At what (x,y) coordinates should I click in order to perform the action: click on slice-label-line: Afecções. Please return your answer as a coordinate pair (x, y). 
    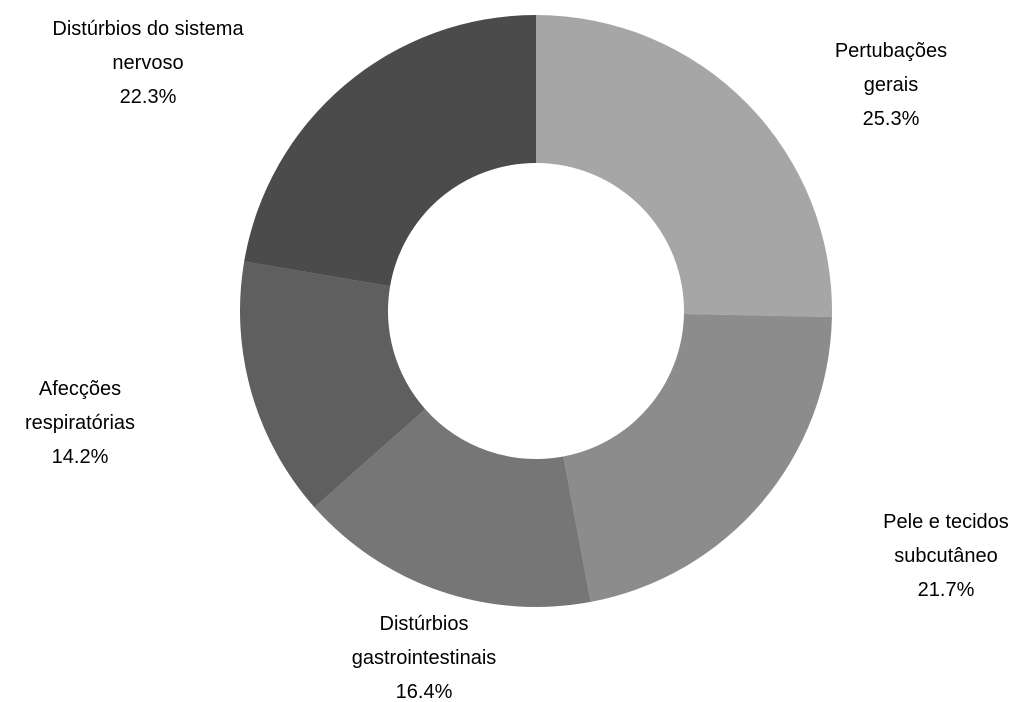
    Looking at the image, I should click on (80, 389).